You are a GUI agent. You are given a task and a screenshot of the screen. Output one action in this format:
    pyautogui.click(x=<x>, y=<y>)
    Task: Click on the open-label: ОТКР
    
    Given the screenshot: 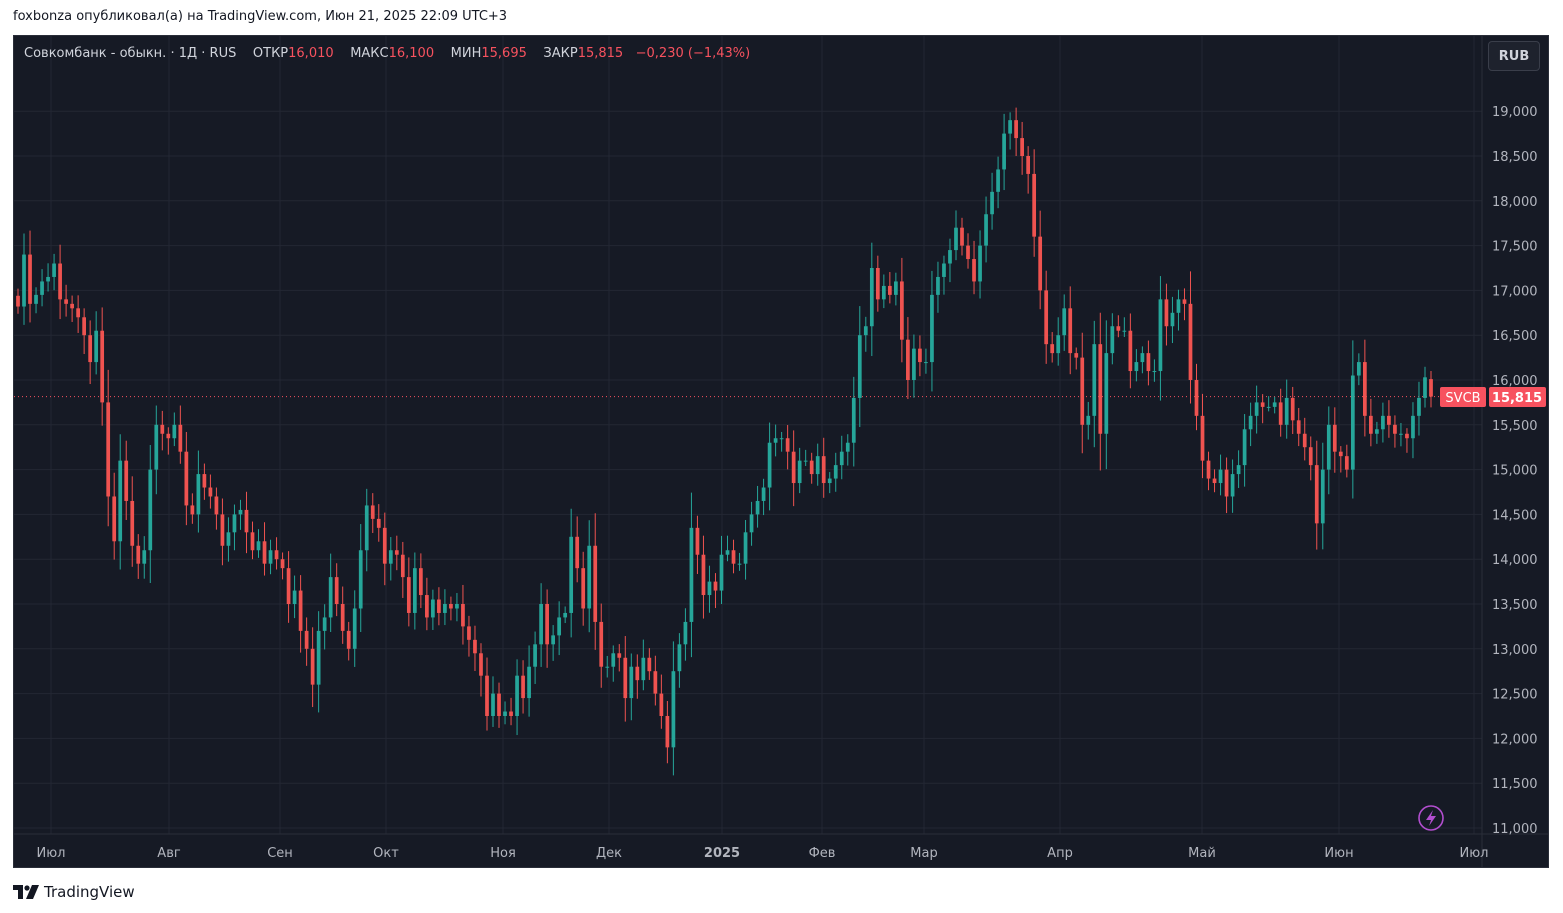 What is the action you would take?
    pyautogui.click(x=270, y=53)
    